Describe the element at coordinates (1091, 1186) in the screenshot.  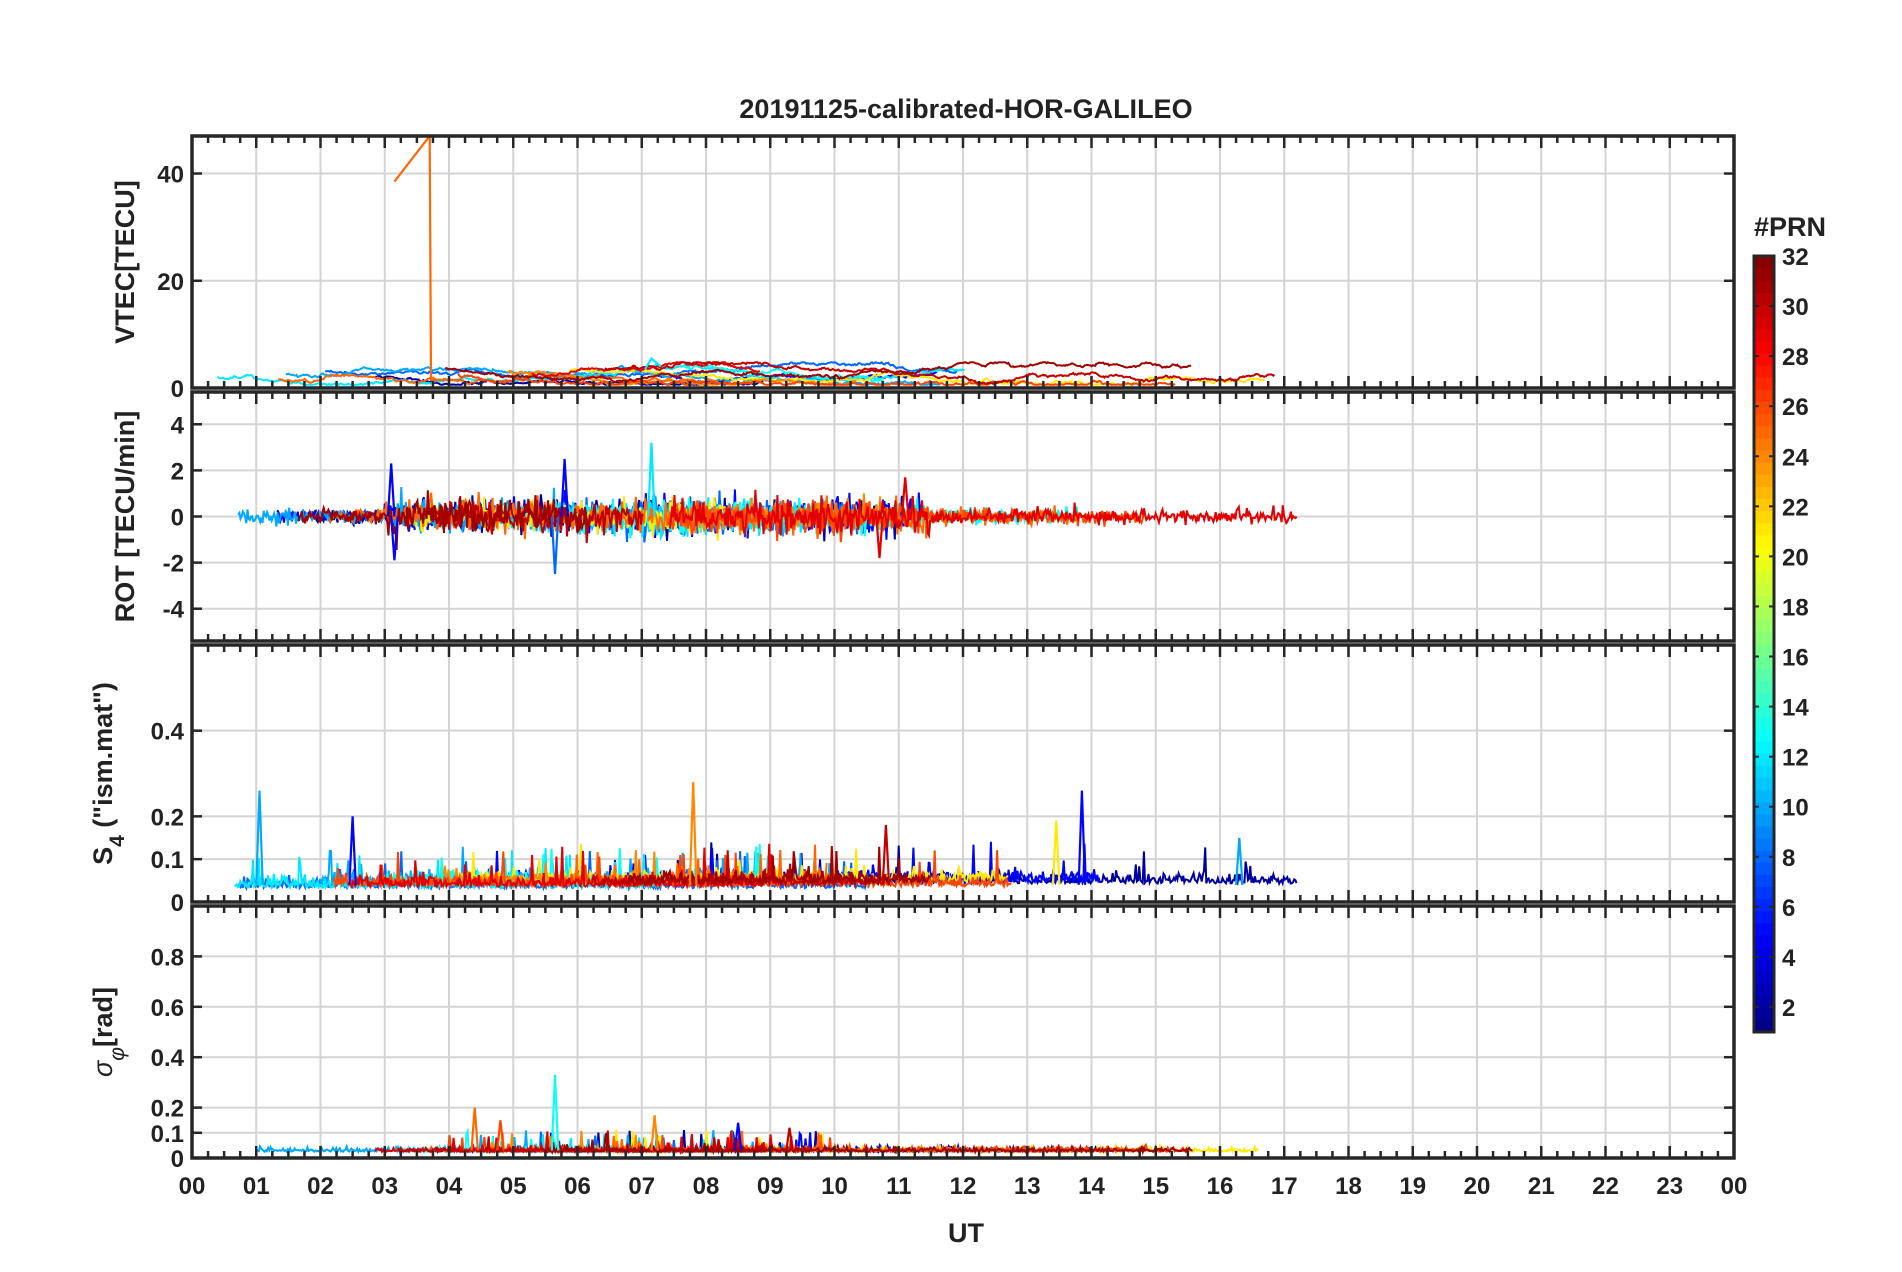
I see `x-tick-label: 14` at that location.